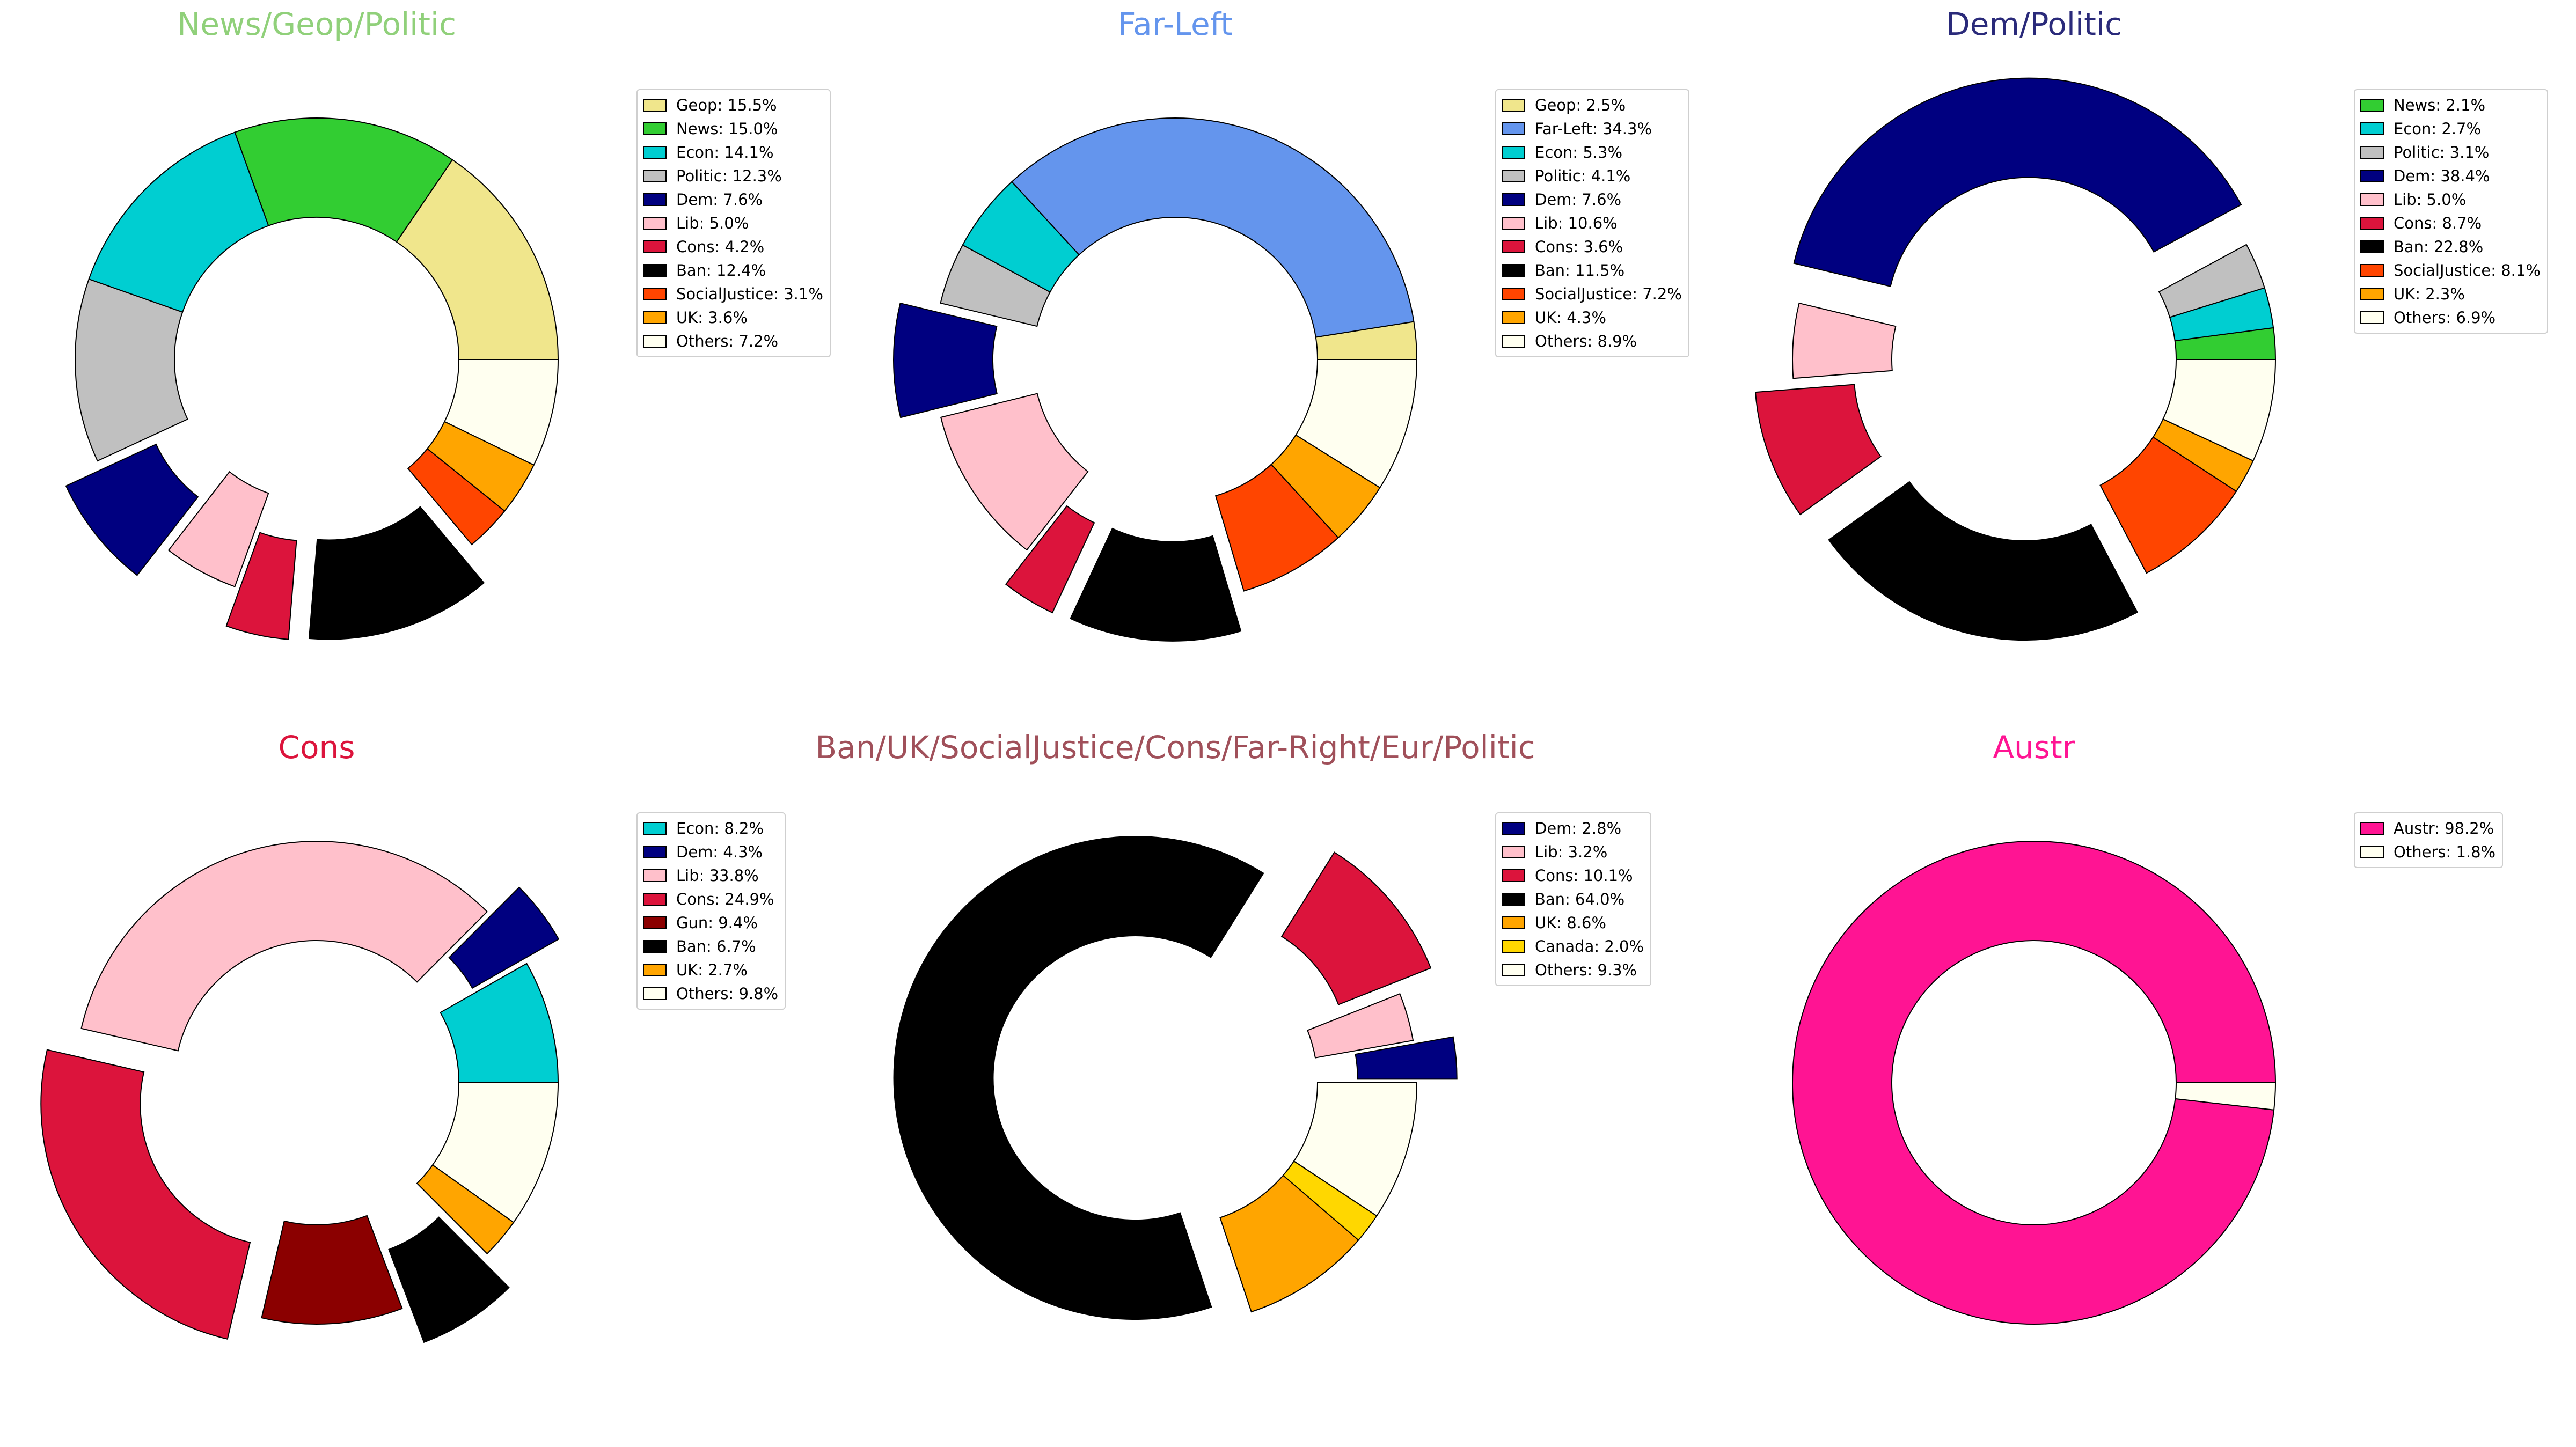 Image resolution: width=2576 pixels, height=1447 pixels. What do you see at coordinates (733, 294) in the screenshot?
I see `legend-entry: SocialJustice: 3.1%` at bounding box center [733, 294].